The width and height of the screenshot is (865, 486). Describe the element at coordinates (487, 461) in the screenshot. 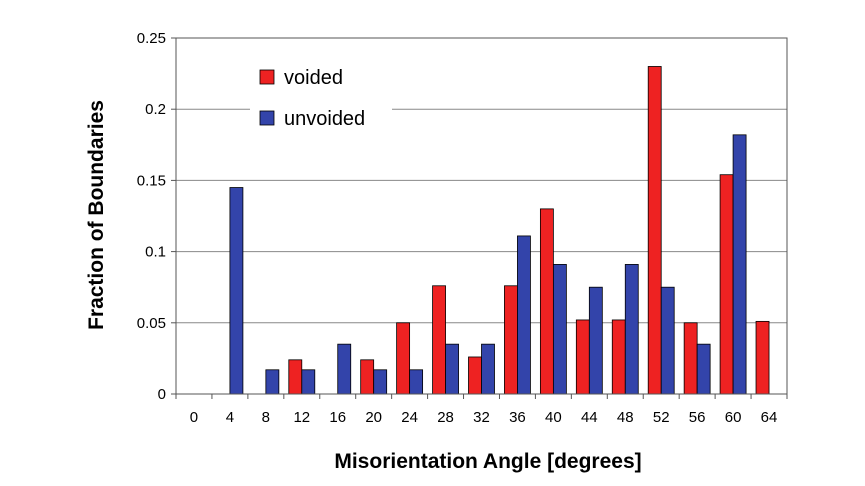

I see `x-axis-title: Misorientation Angle [degrees]` at that location.